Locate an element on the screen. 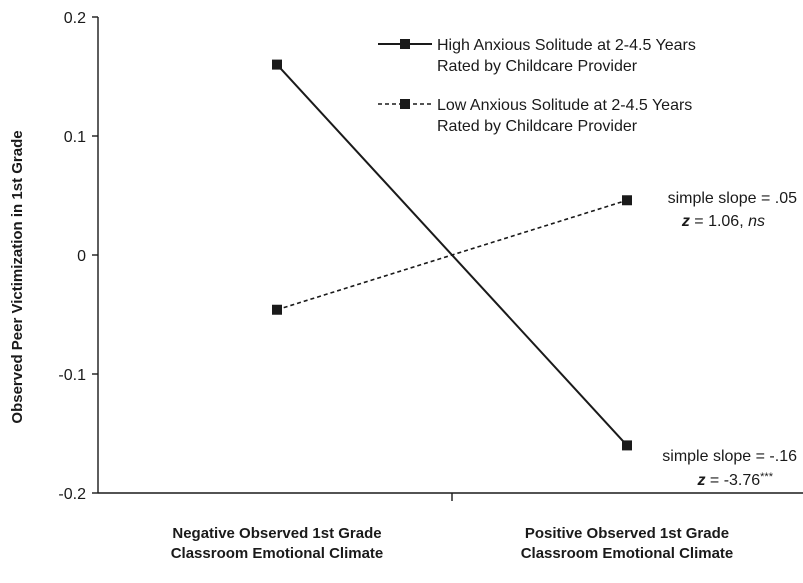 The image size is (803, 583). y-tick-label: -0.2 is located at coordinates (72, 494).